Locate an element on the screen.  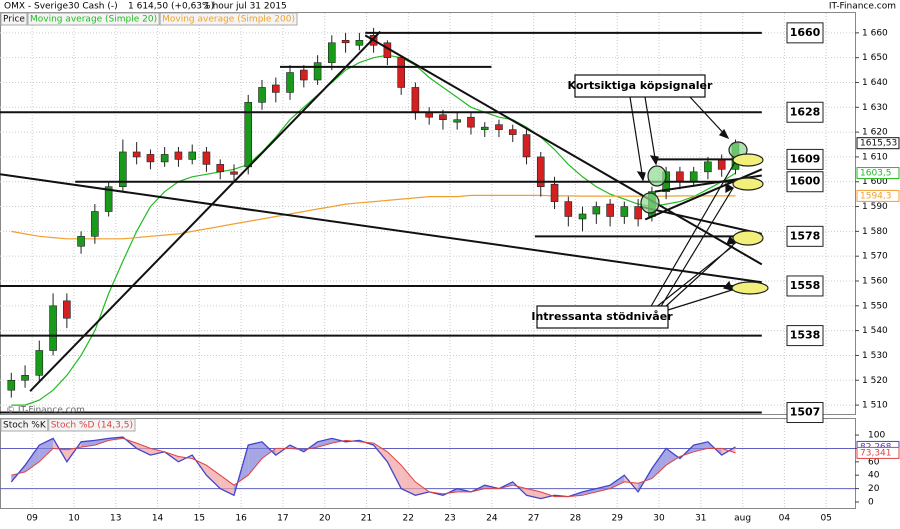
x-tick-label: 15 is located at coordinates (199, 519).